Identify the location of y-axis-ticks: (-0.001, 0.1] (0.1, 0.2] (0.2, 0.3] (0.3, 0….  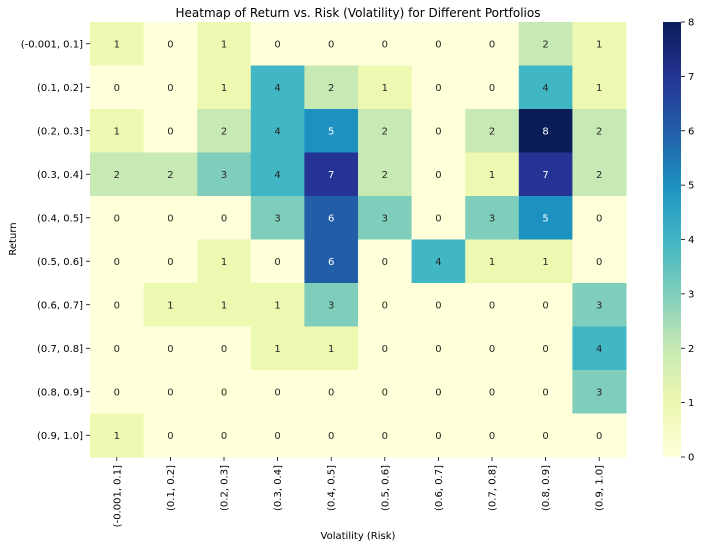
(55, 240).